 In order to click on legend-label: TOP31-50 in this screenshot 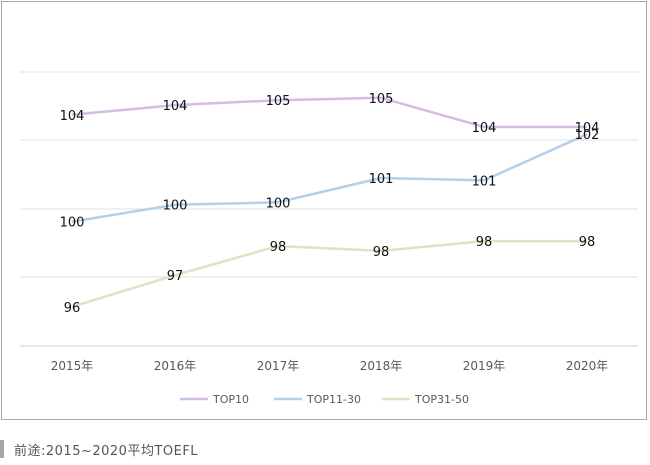, I will do `click(441, 399)`.